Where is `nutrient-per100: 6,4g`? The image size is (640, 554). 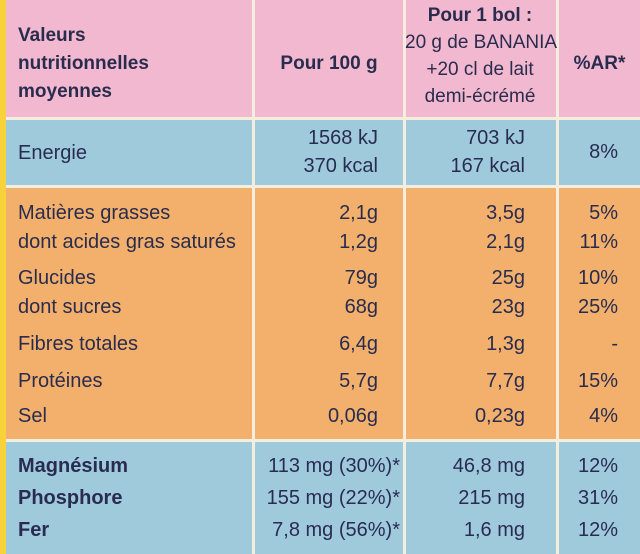 nutrient-per100: 6,4g is located at coordinates (358, 344).